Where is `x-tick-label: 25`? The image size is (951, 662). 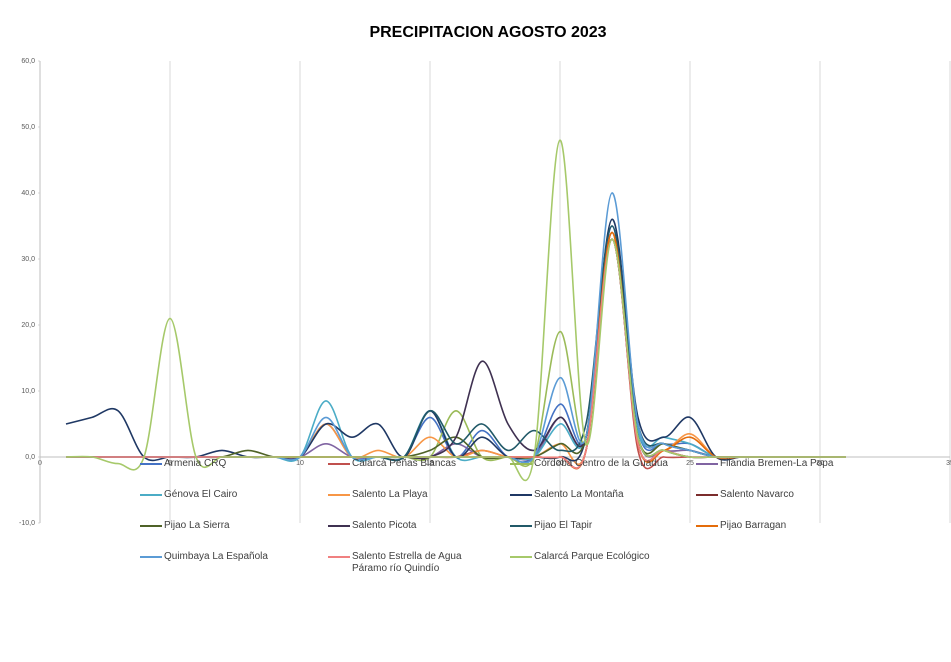 x-tick-label: 25 is located at coordinates (690, 463).